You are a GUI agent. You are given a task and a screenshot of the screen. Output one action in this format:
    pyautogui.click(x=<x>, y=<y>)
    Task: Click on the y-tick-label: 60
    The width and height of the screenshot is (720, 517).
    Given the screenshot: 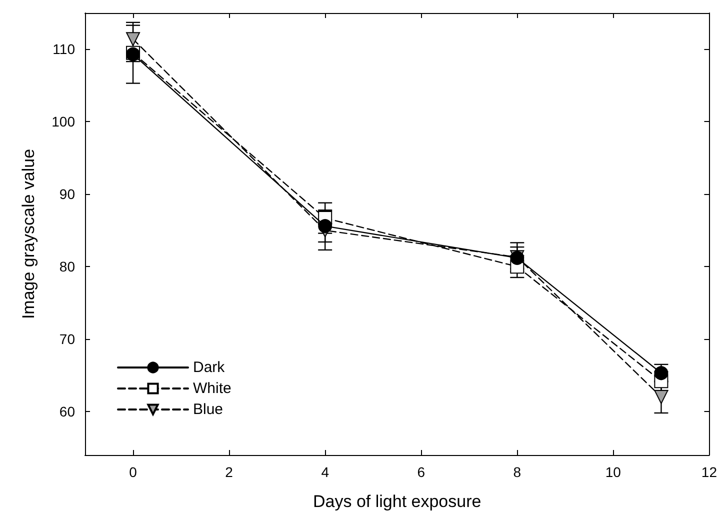 What is the action you would take?
    pyautogui.click(x=67, y=412)
    